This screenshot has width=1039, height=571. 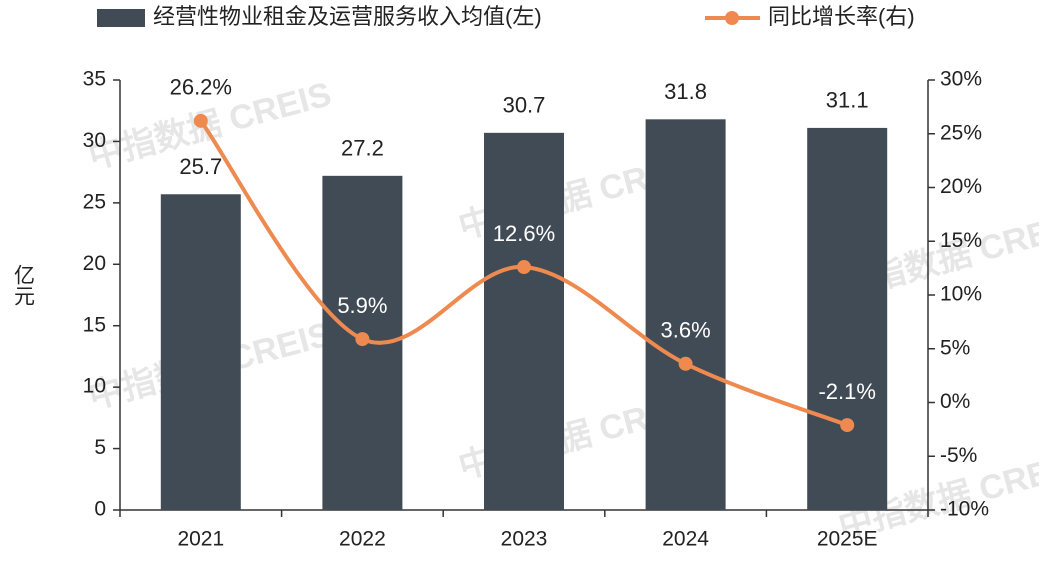 I want to click on legend-marker, so click(x=732, y=18).